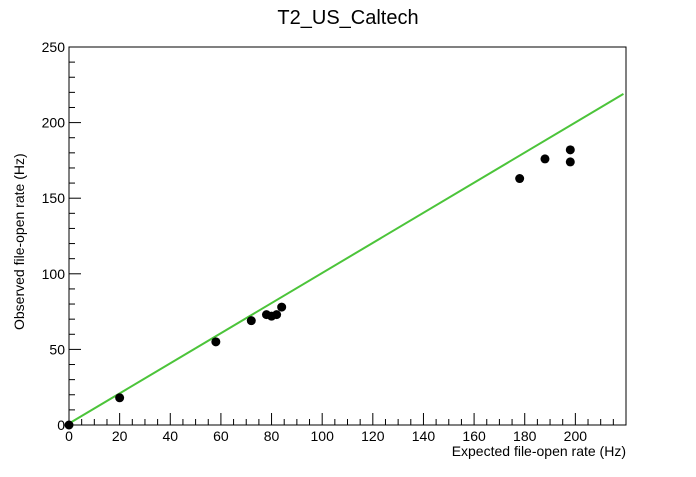 Image resolution: width=696 pixels, height=477 pixels. I want to click on x-tick-label: 60, so click(221, 436).